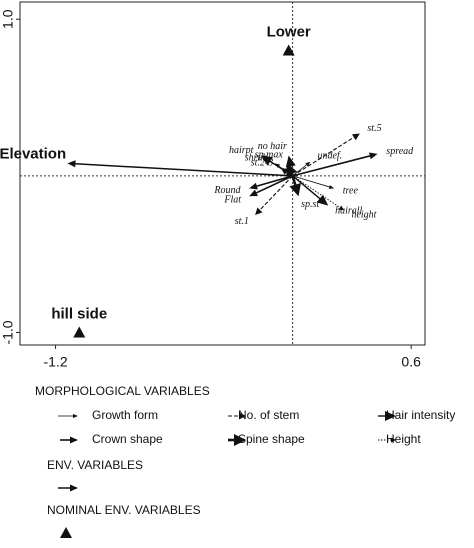 The height and width of the screenshot is (548, 474). What do you see at coordinates (348, 211) in the screenshot?
I see `vector-label: hairall` at bounding box center [348, 211].